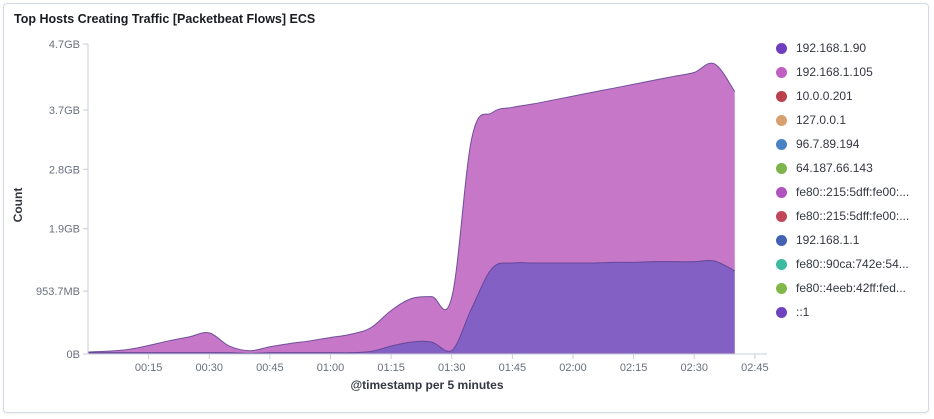  I want to click on legend-item: 96.7.89.194, so click(847, 144).